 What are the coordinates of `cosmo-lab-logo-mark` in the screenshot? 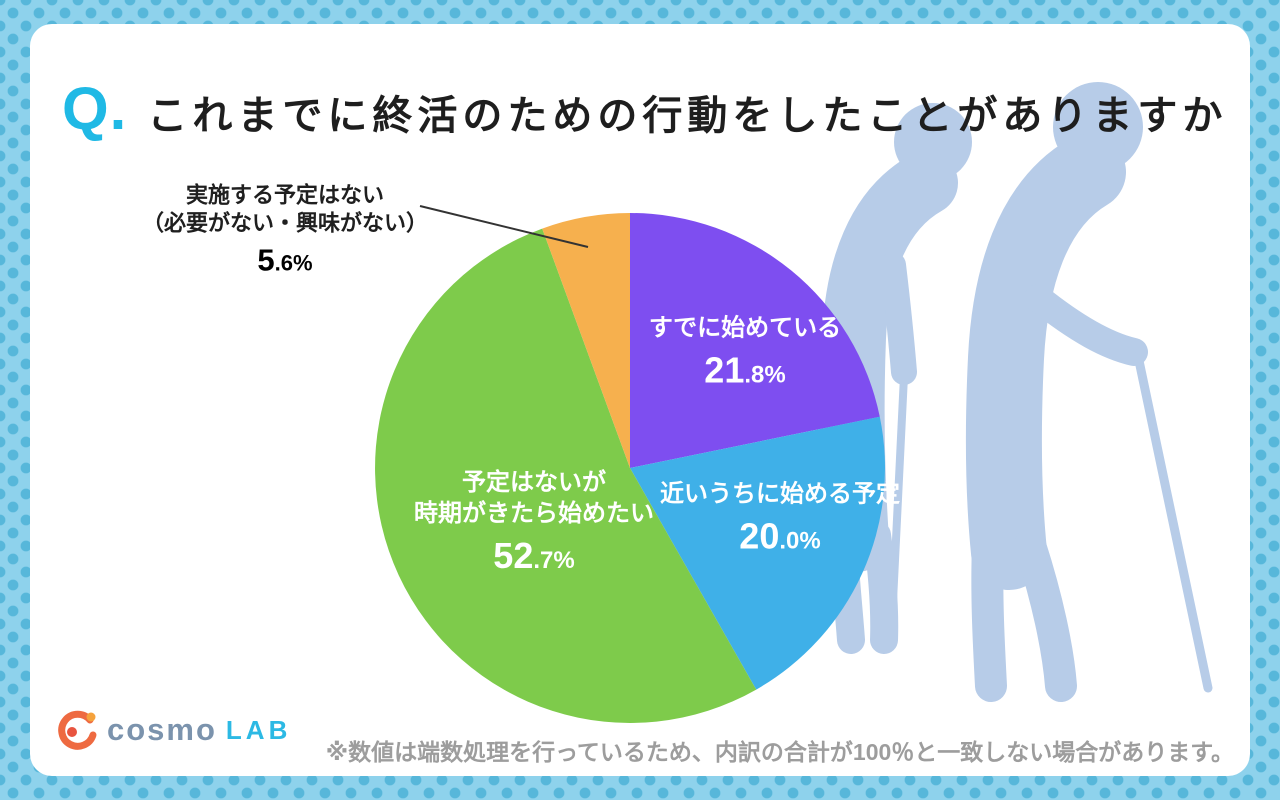 It's located at (77, 730).